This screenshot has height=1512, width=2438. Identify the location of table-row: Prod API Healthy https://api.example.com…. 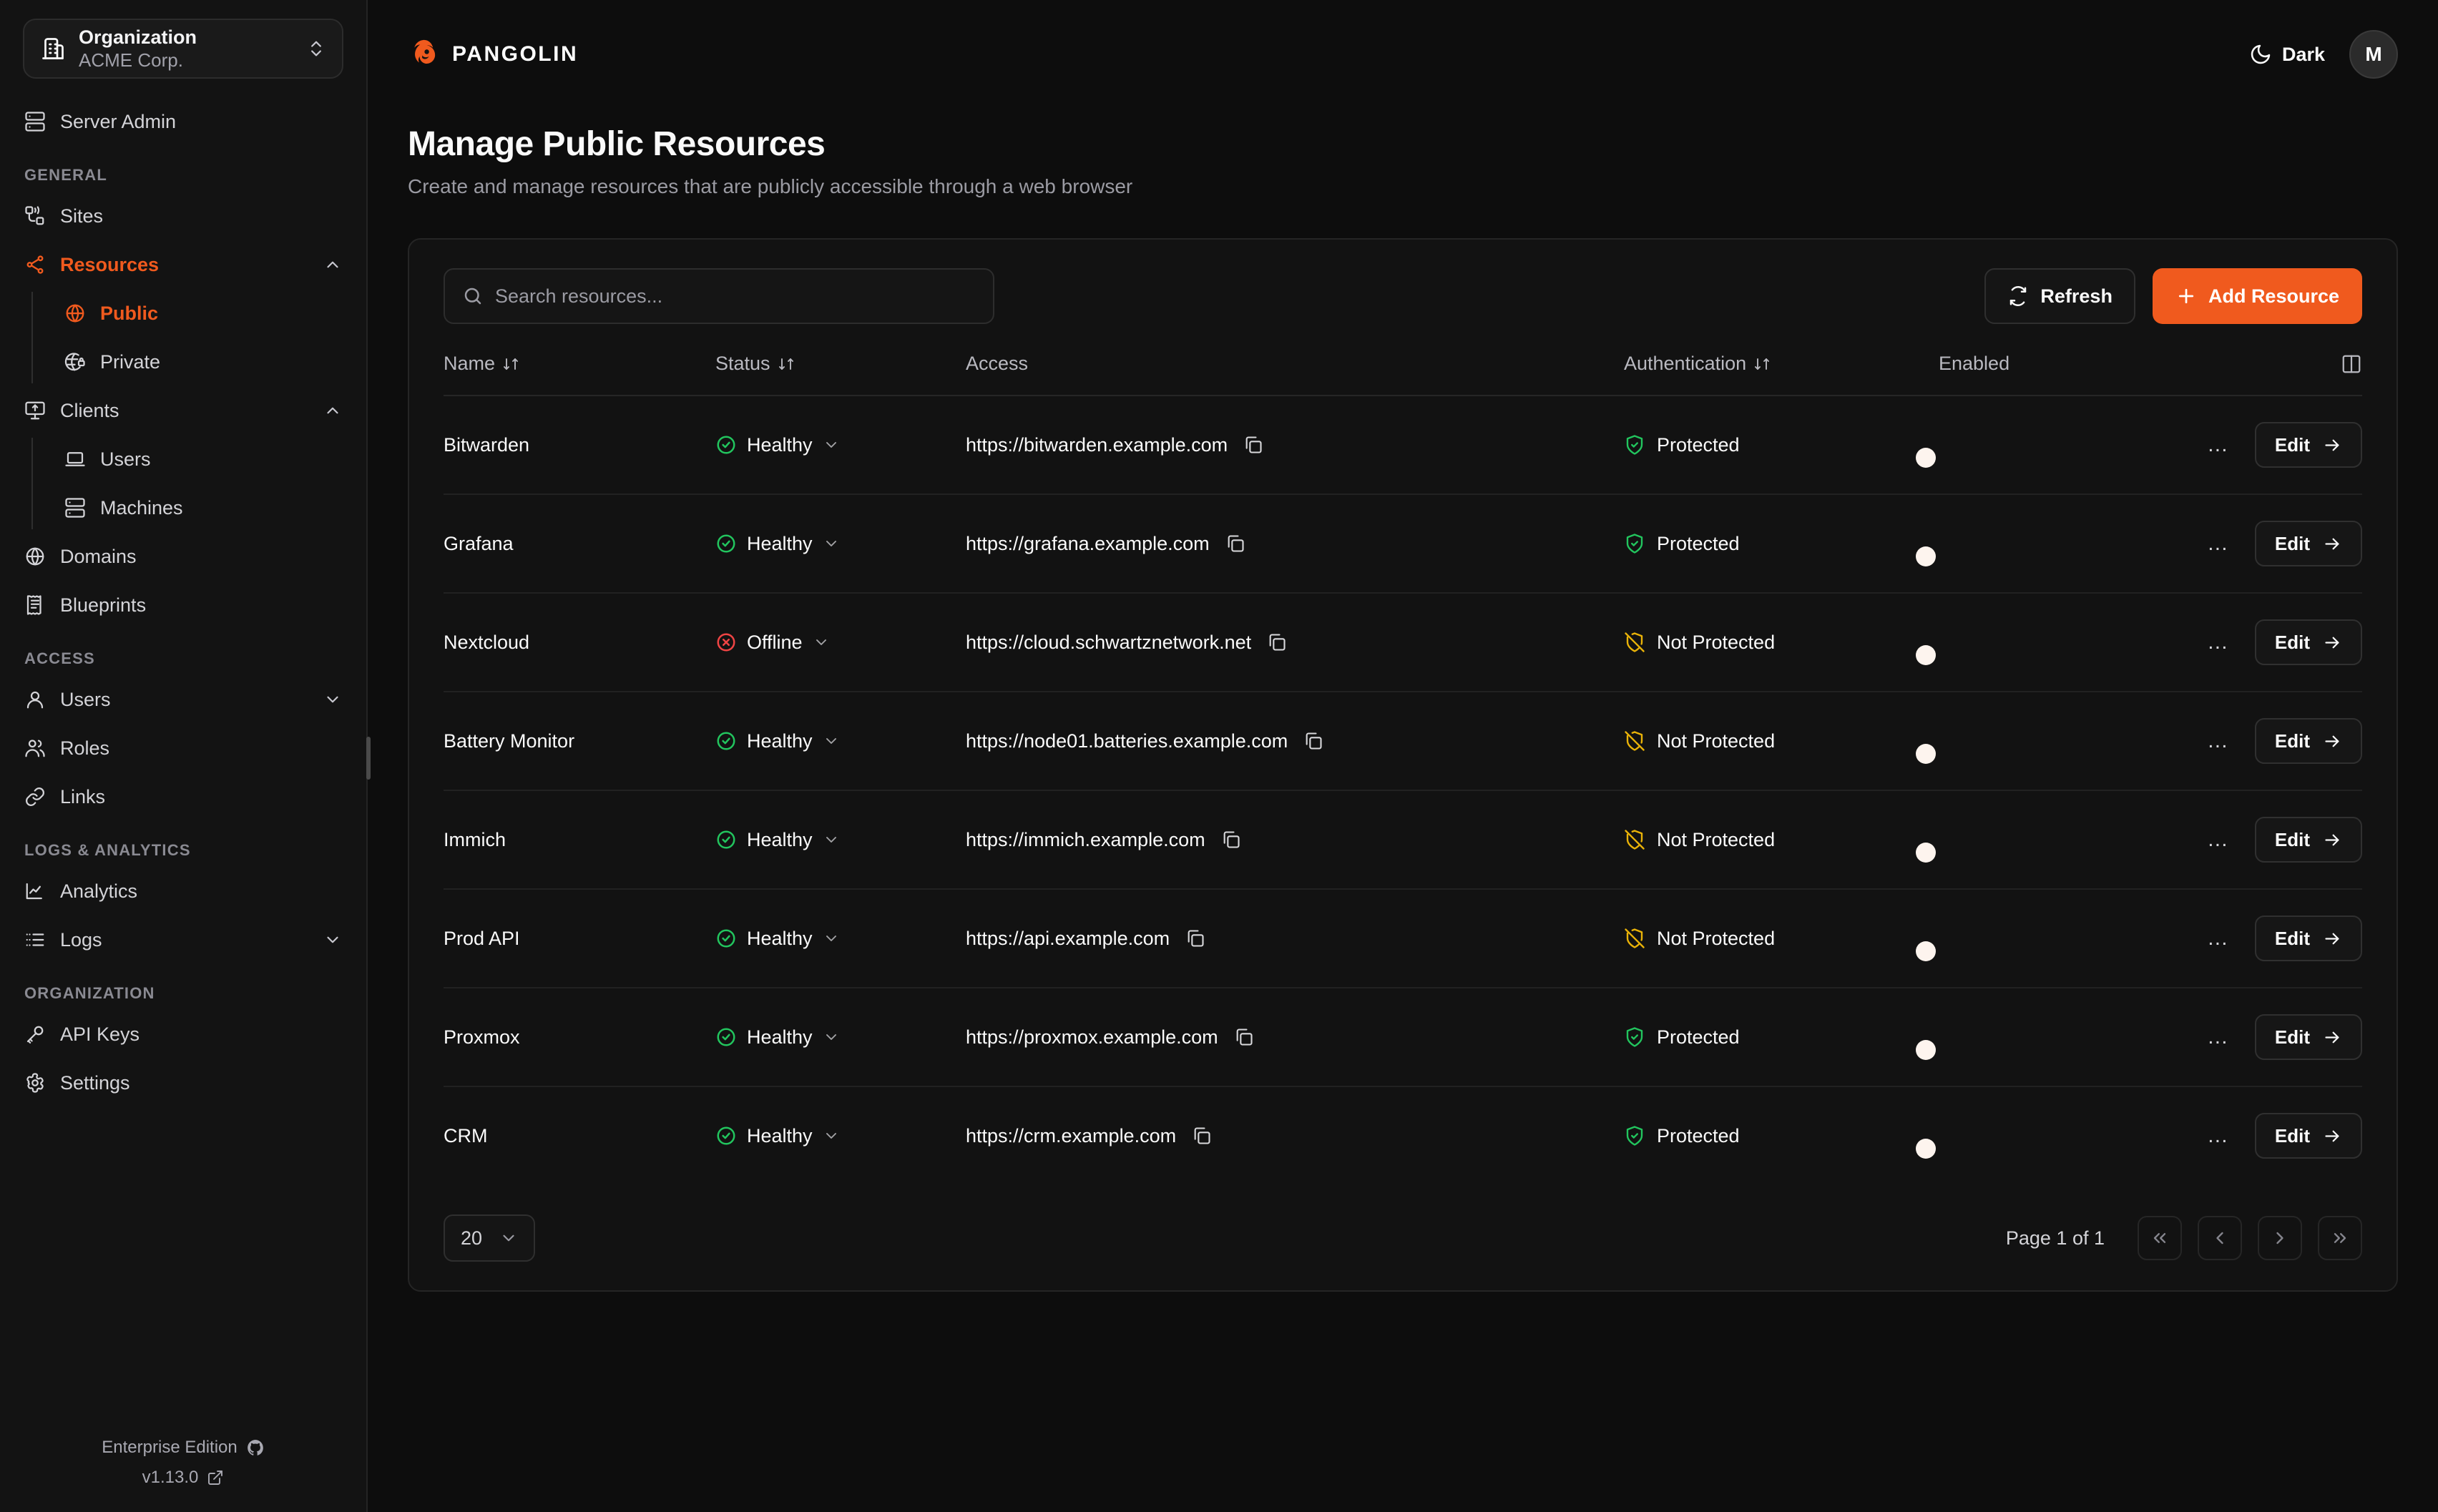
(1403, 938).